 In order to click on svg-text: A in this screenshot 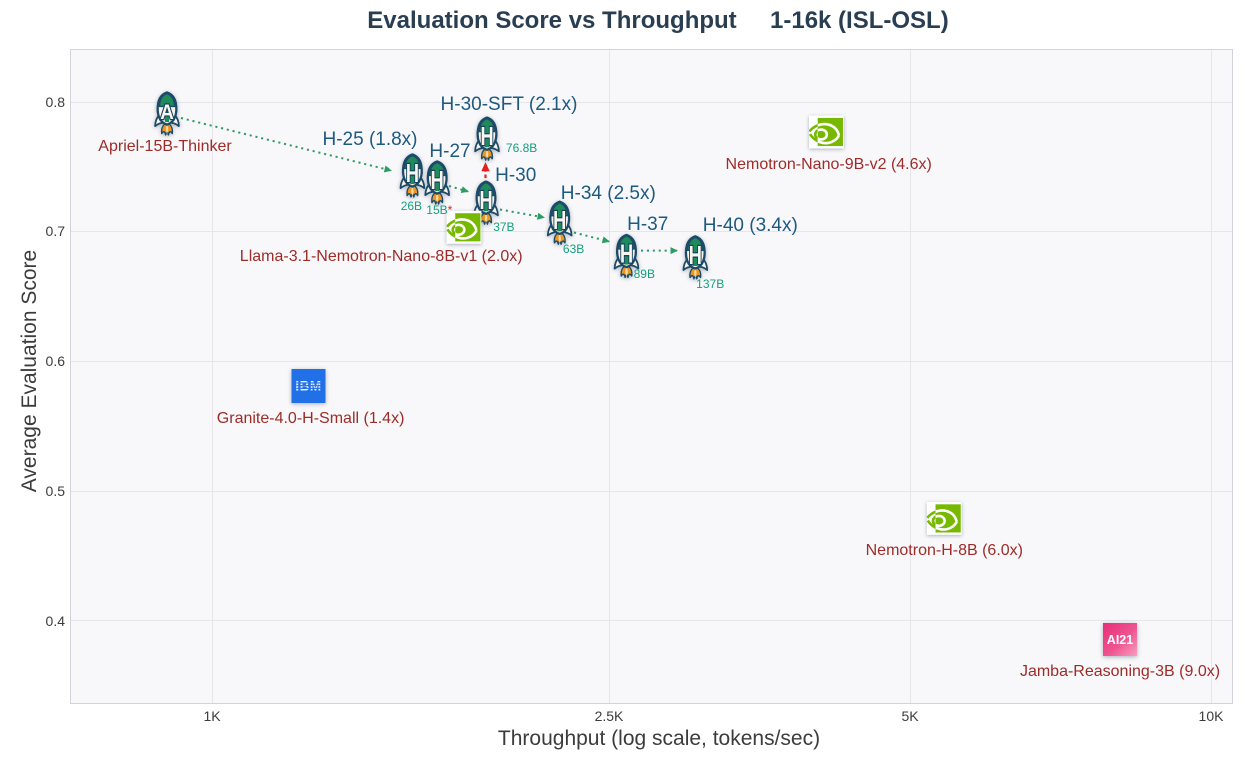, I will do `click(167, 112)`.